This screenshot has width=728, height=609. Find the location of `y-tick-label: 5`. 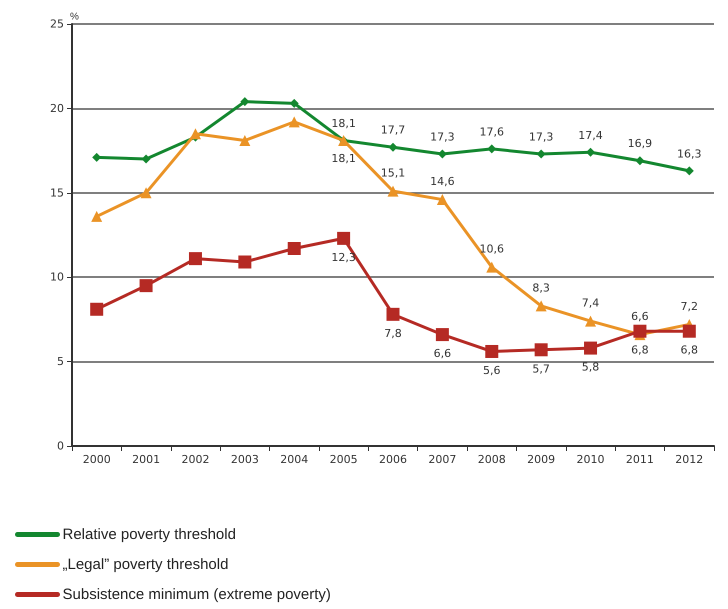

y-tick-label: 5 is located at coordinates (60, 361).